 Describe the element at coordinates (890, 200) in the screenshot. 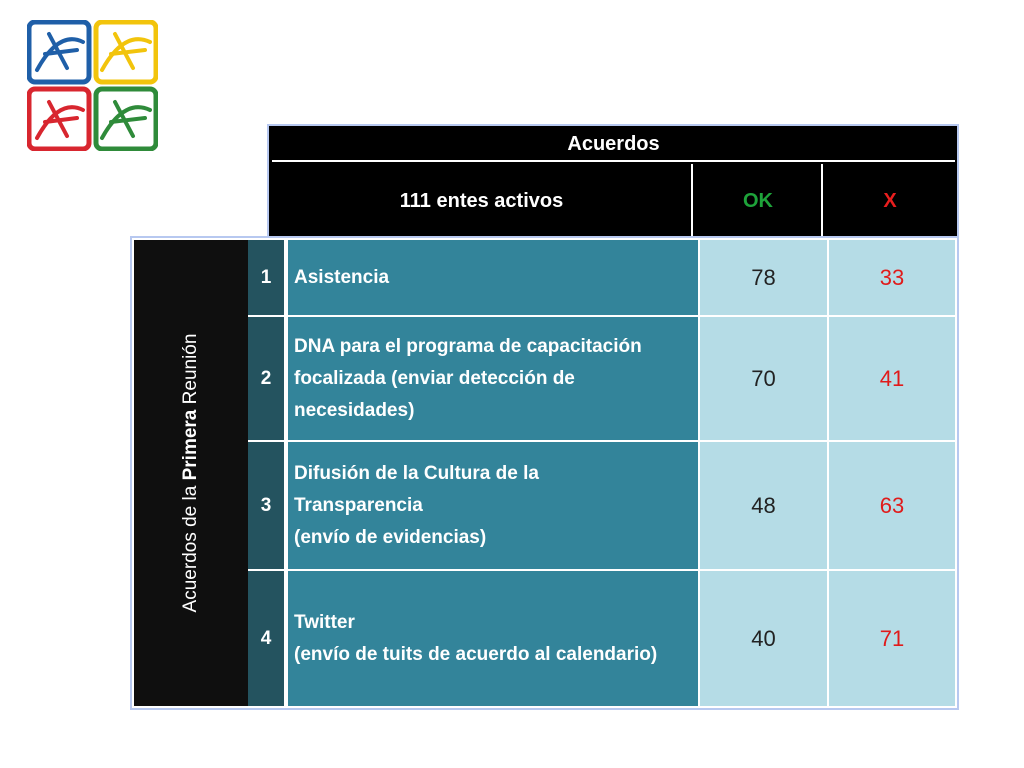

I see `header-x: X` at that location.